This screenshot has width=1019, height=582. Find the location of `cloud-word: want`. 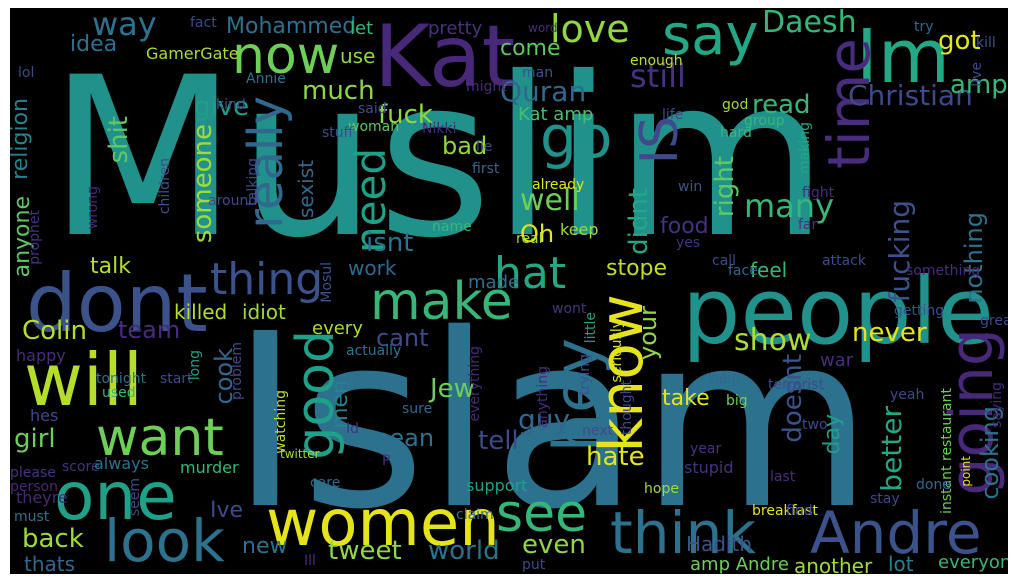

cloud-word: want is located at coordinates (160, 438).